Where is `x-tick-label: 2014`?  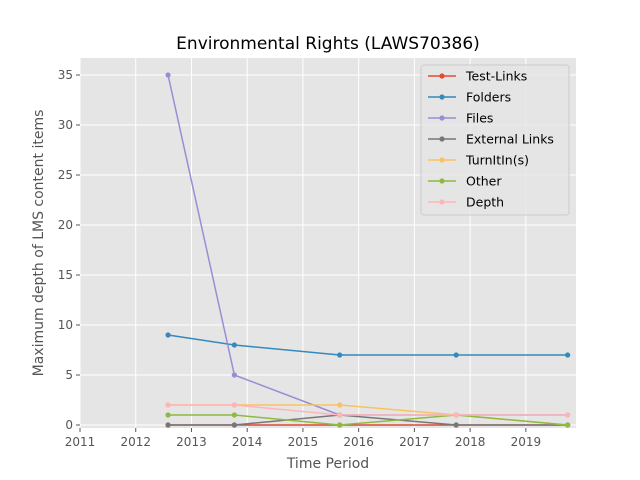 x-tick-label: 2014 is located at coordinates (247, 442).